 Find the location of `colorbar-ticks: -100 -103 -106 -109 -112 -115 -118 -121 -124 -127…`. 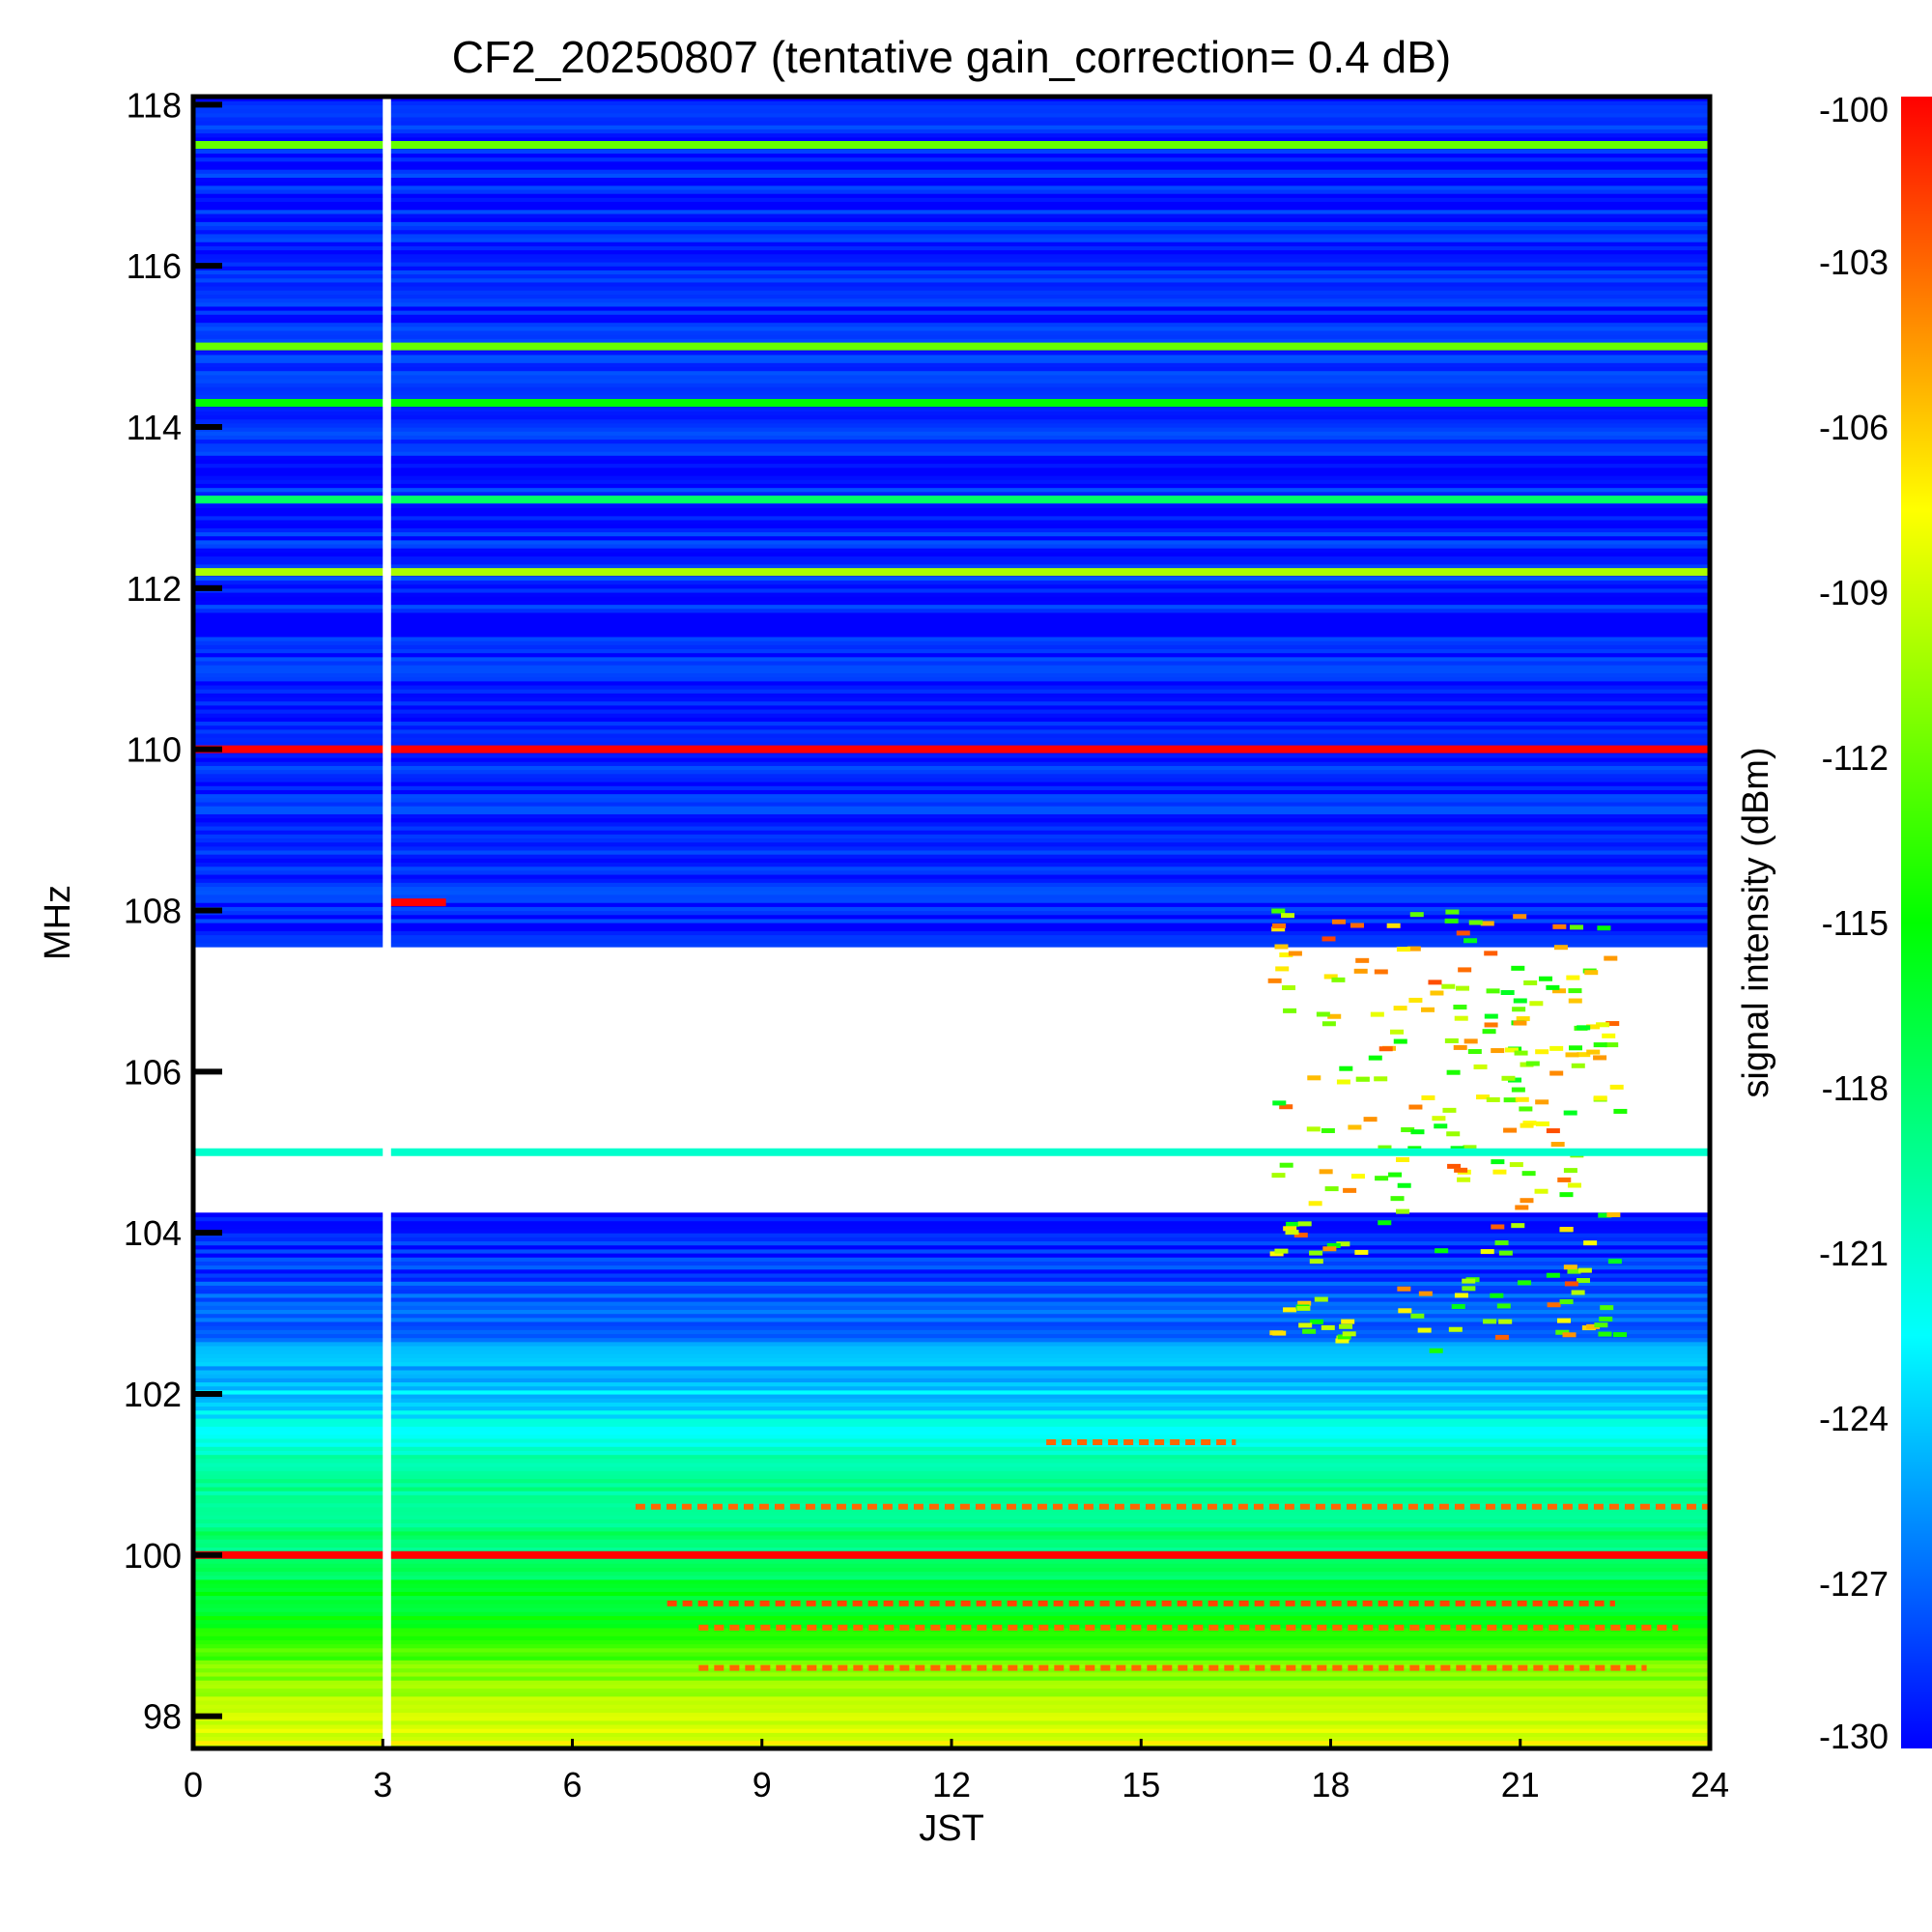

colorbar-ticks: -100 -103 -106 -109 -112 -115 -118 -121 -124 -127… is located at coordinates (1854, 923).